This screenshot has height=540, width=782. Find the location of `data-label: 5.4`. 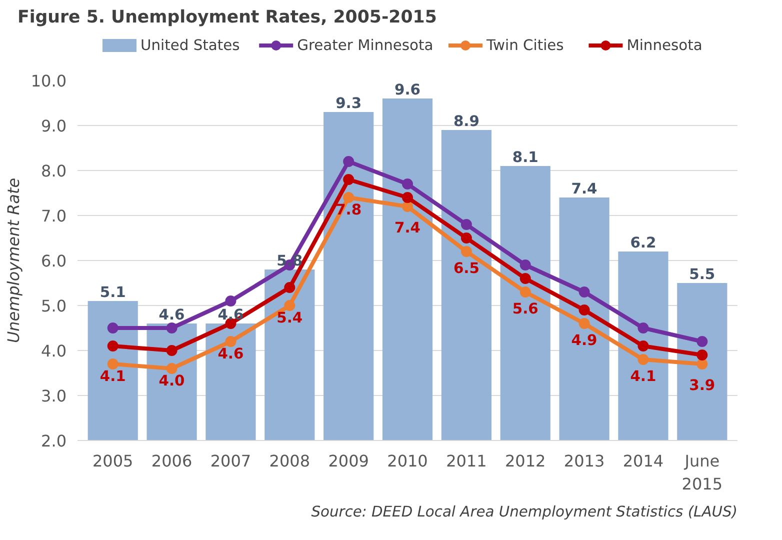

data-label: 5.4 is located at coordinates (289, 318).